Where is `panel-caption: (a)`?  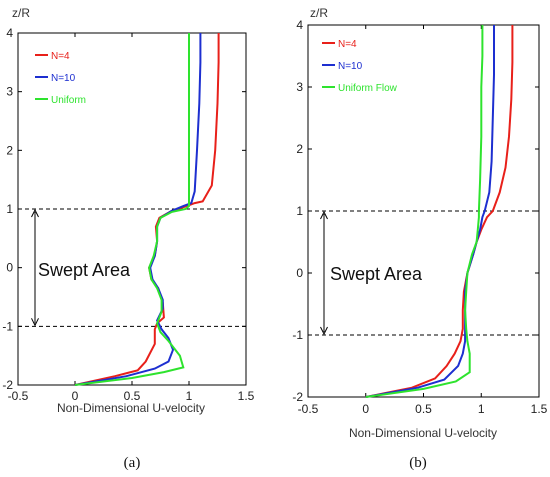
panel-caption: (a) is located at coordinates (132, 463).